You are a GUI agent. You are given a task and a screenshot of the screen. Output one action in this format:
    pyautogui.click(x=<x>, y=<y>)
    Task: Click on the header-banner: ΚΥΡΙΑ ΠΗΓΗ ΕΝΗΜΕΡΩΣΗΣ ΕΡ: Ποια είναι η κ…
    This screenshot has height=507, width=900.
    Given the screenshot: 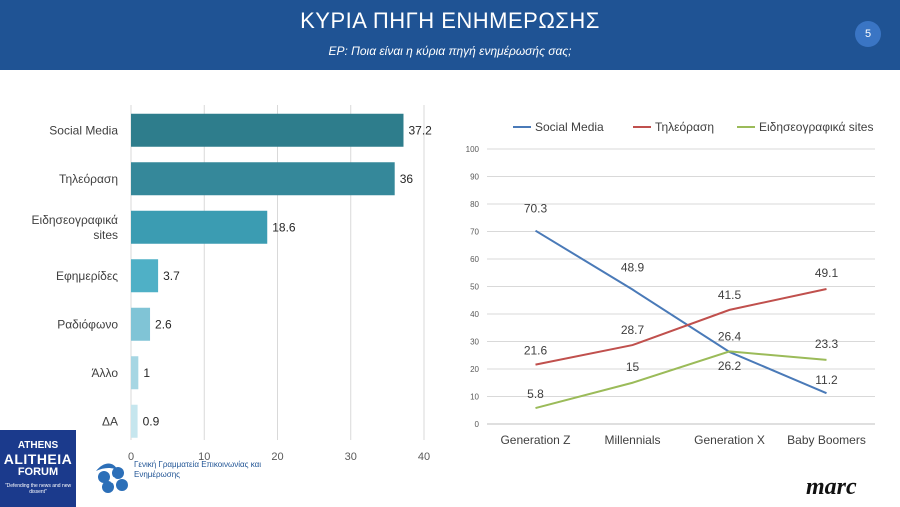 What is the action you would take?
    pyautogui.click(x=450, y=35)
    